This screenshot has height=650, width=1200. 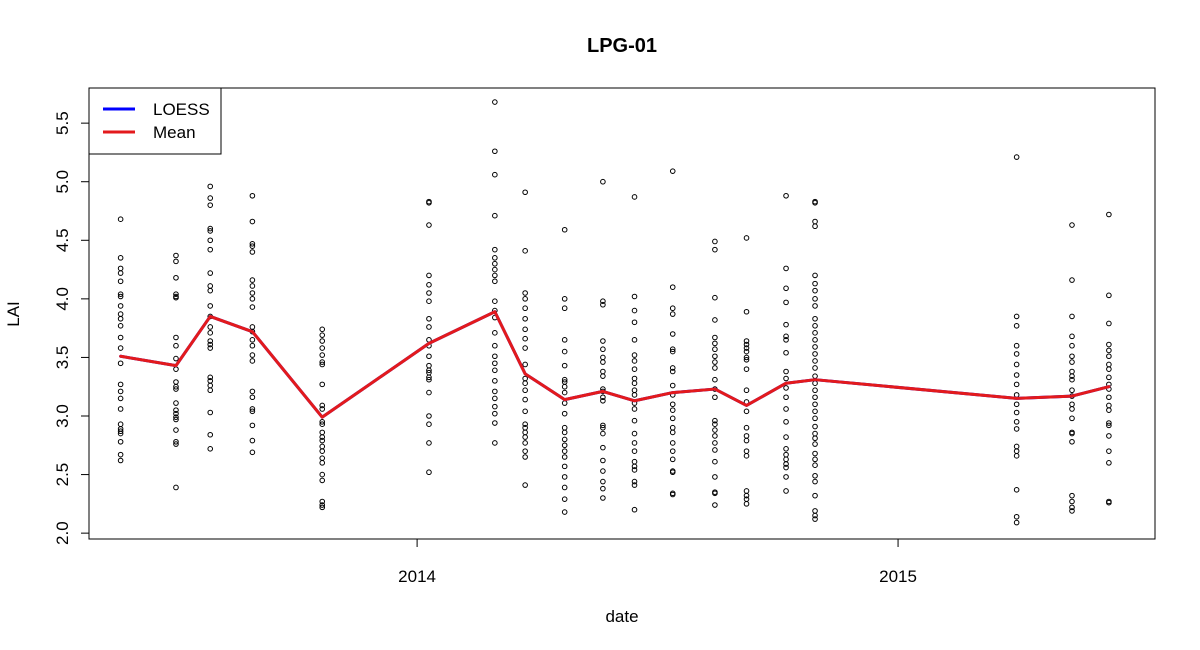 What do you see at coordinates (13, 314) in the screenshot?
I see `y-axis-label: LAI` at bounding box center [13, 314].